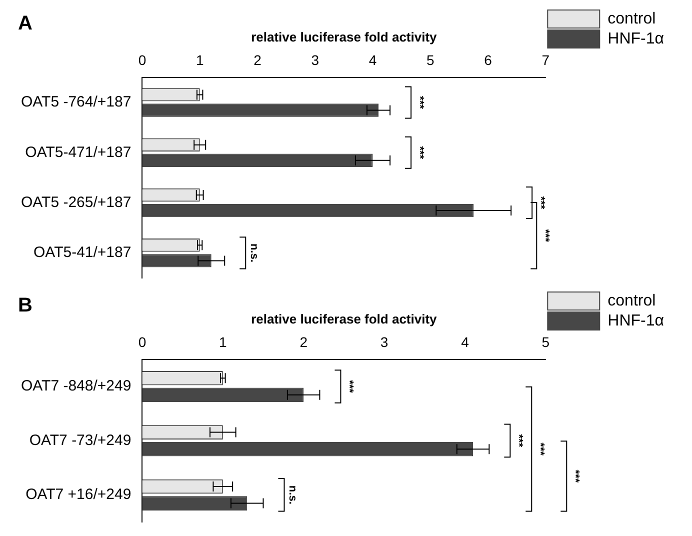  What do you see at coordinates (76, 386) in the screenshot?
I see `y-tick-label: OAT7 -848/+249` at bounding box center [76, 386].